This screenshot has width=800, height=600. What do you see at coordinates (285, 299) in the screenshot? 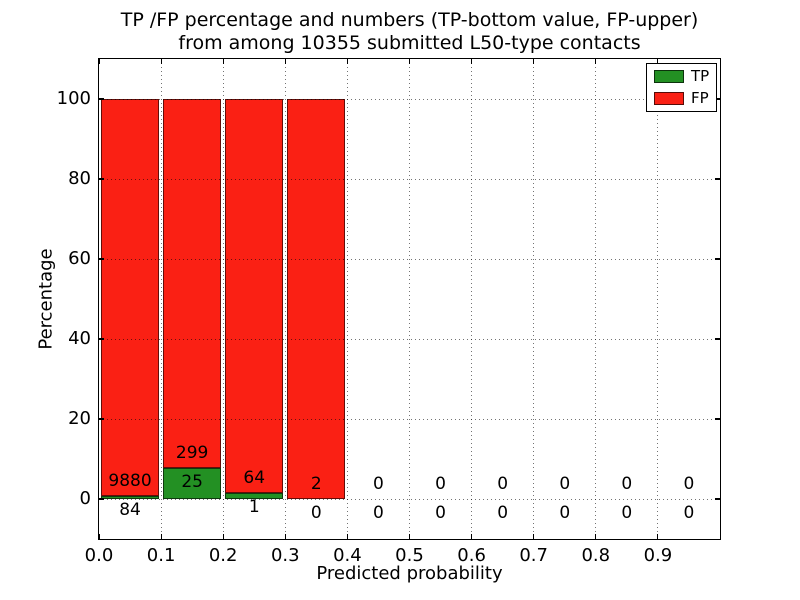
I see `gridline-x-0.3` at bounding box center [285, 299].